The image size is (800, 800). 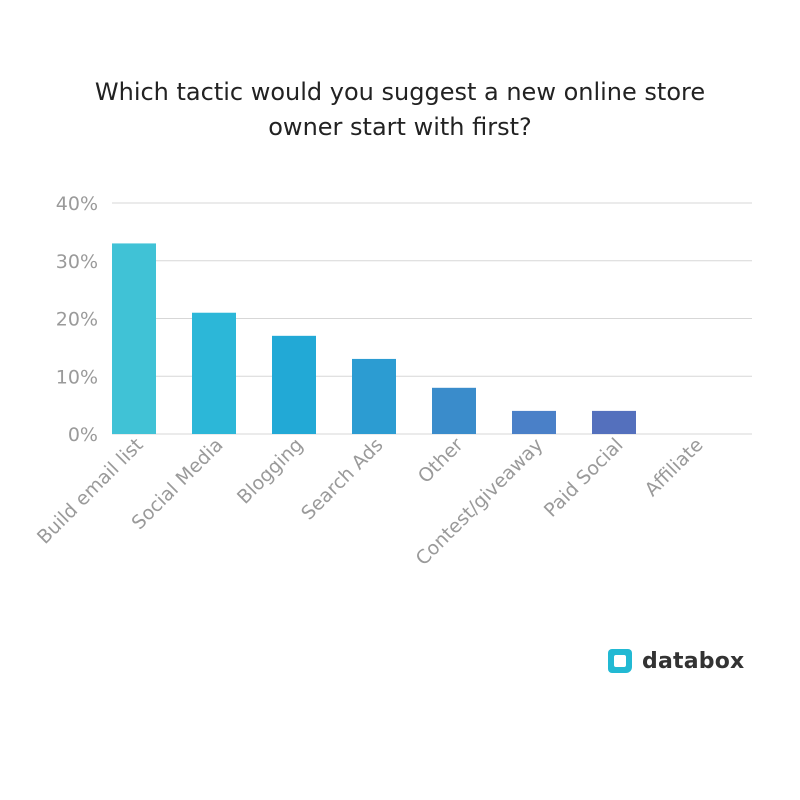 I want to click on y-tick-label: 0%, so click(x=83, y=435).